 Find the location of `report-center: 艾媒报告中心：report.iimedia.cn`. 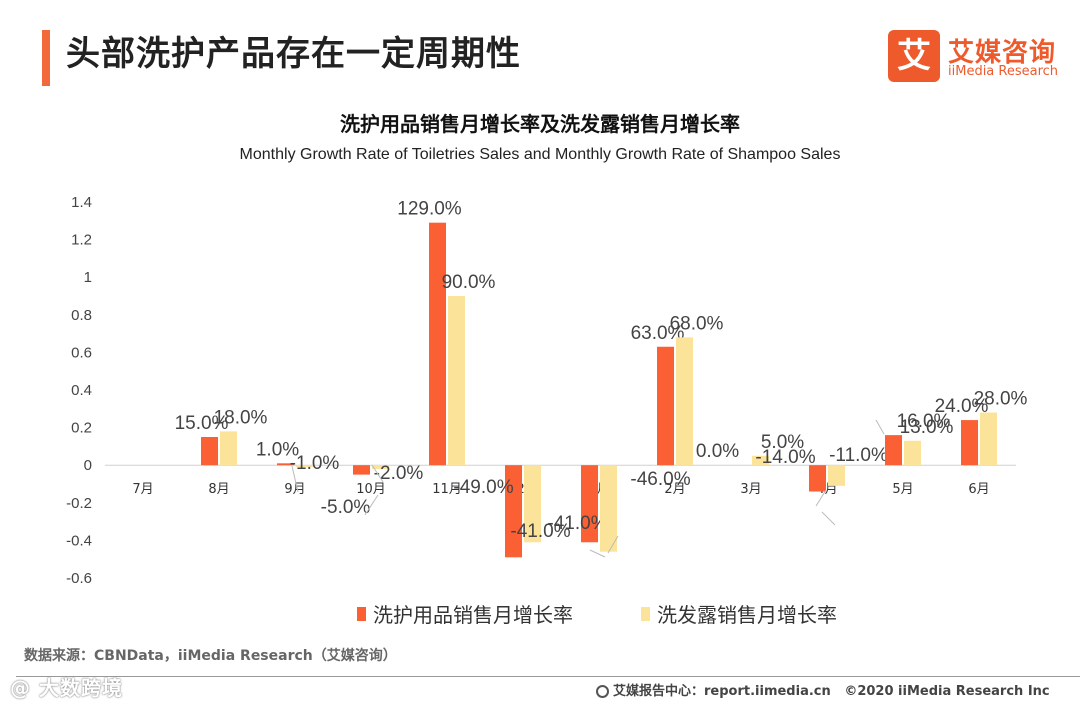

report-center: 艾媒报告中心：report.iimedia.cn is located at coordinates (722, 691).